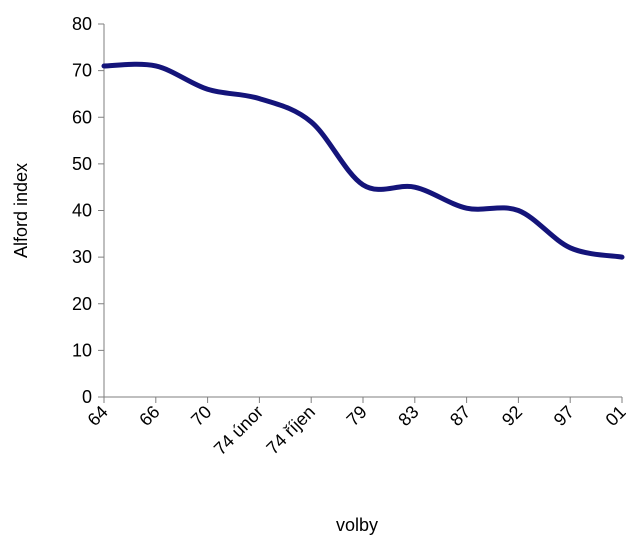 This screenshot has height=537, width=626. What do you see at coordinates (460, 416) in the screenshot?
I see `x-tick-label: 87` at bounding box center [460, 416].